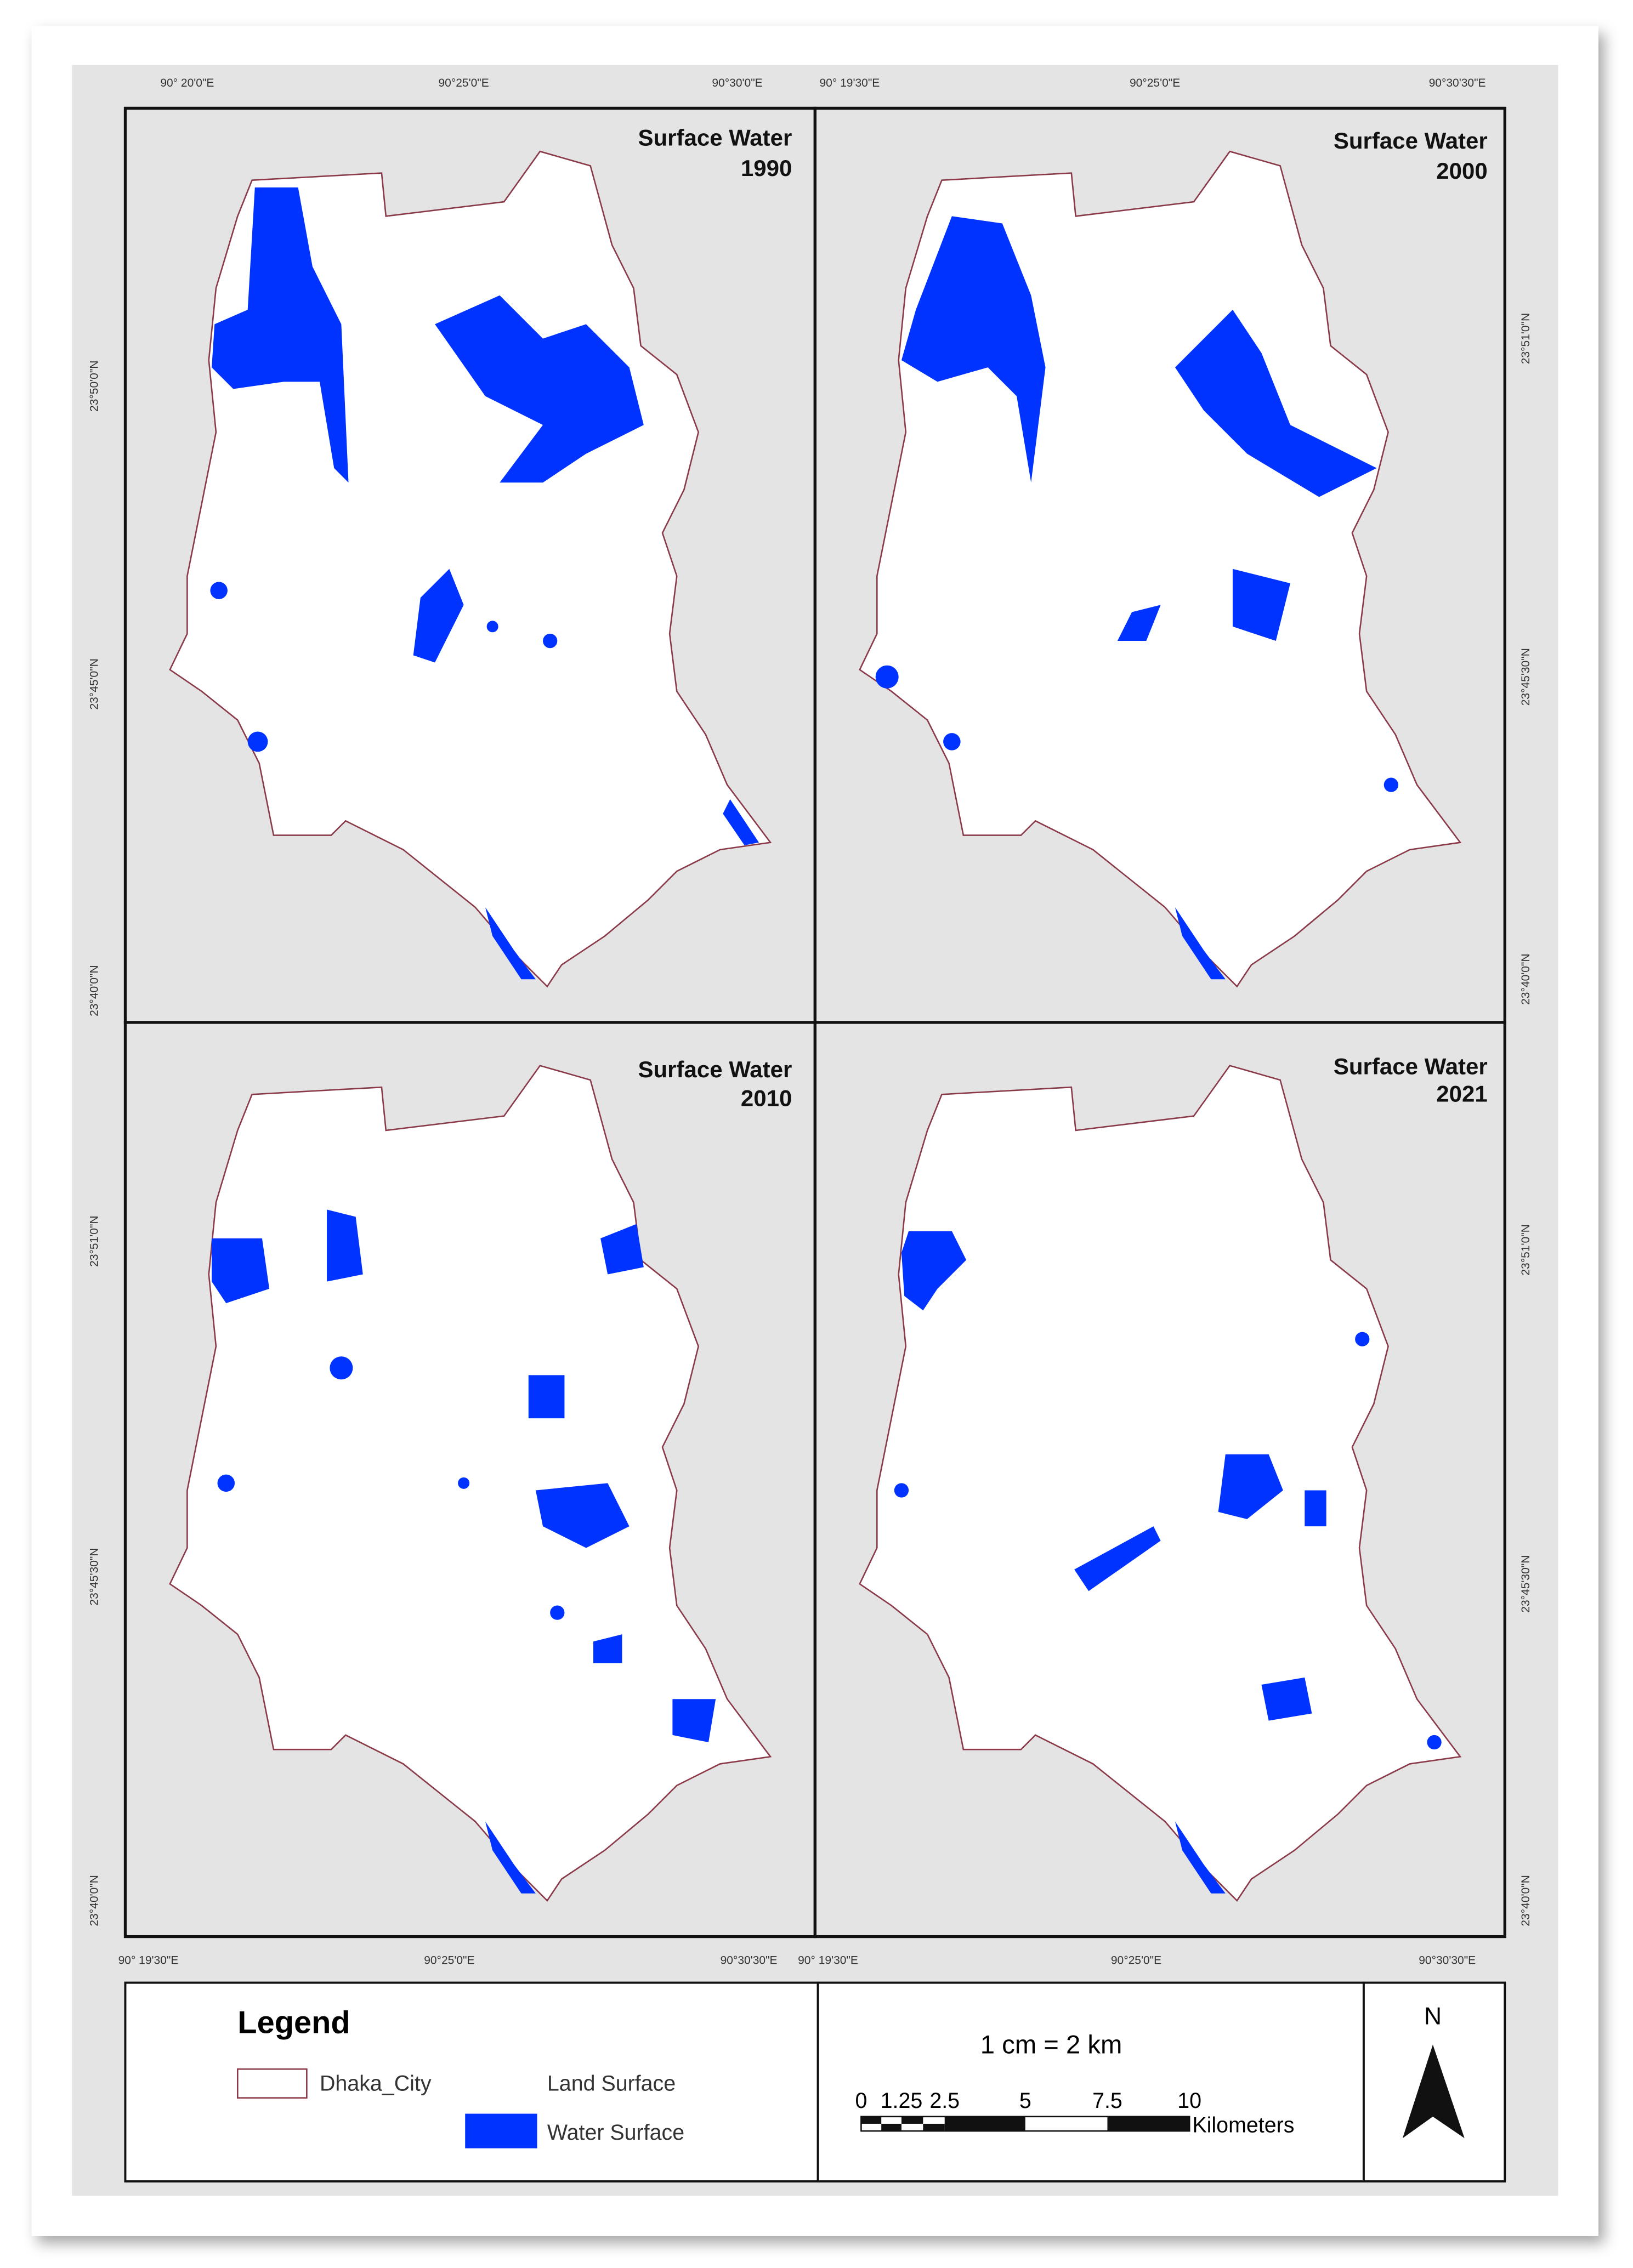  What do you see at coordinates (1189, 2101) in the screenshot?
I see `scale-label: 10` at bounding box center [1189, 2101].